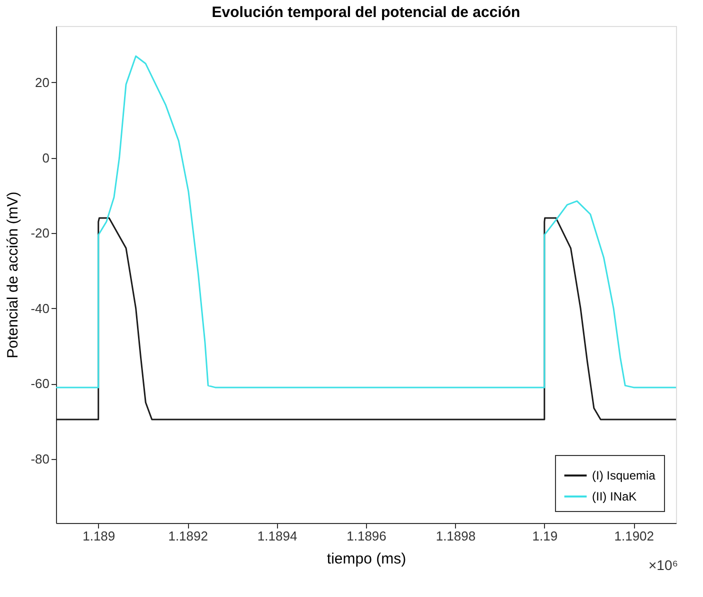  What do you see at coordinates (42, 82) in the screenshot?
I see `y-tick-label: 20` at bounding box center [42, 82].